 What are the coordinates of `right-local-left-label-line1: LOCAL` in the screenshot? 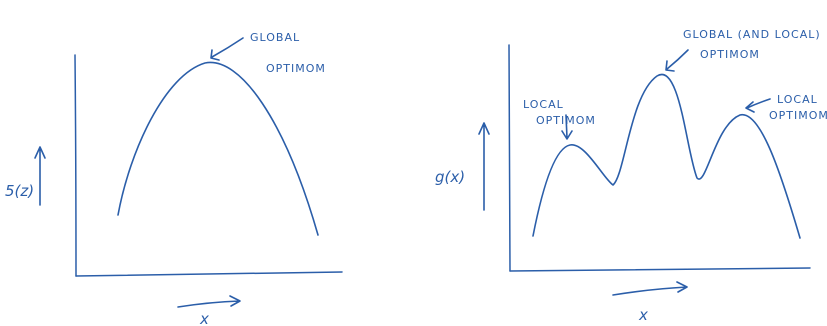 It's located at (543, 104).